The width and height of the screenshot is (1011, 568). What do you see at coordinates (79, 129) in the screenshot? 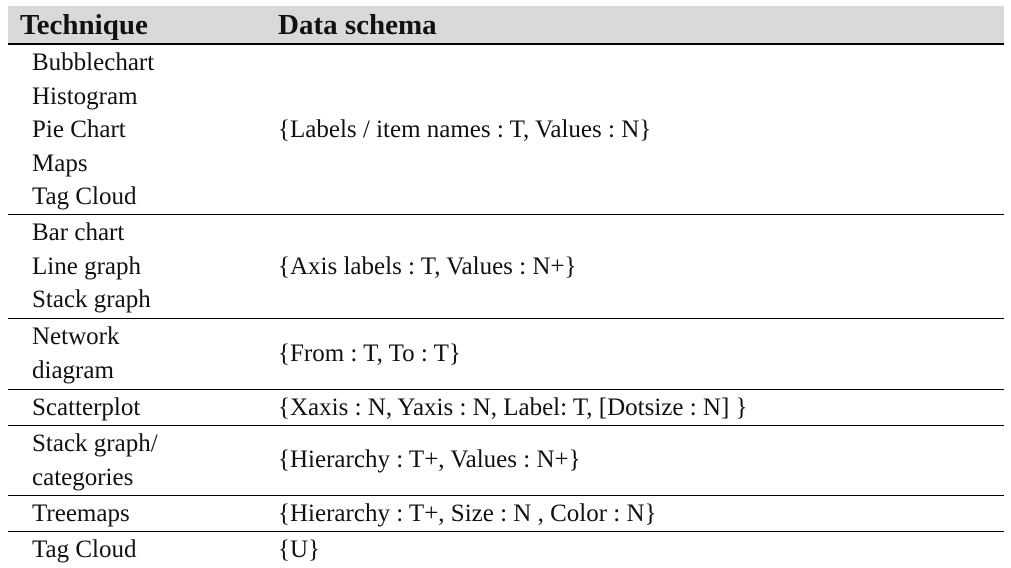
I see `technique-name: Pie Chart` at bounding box center [79, 129].